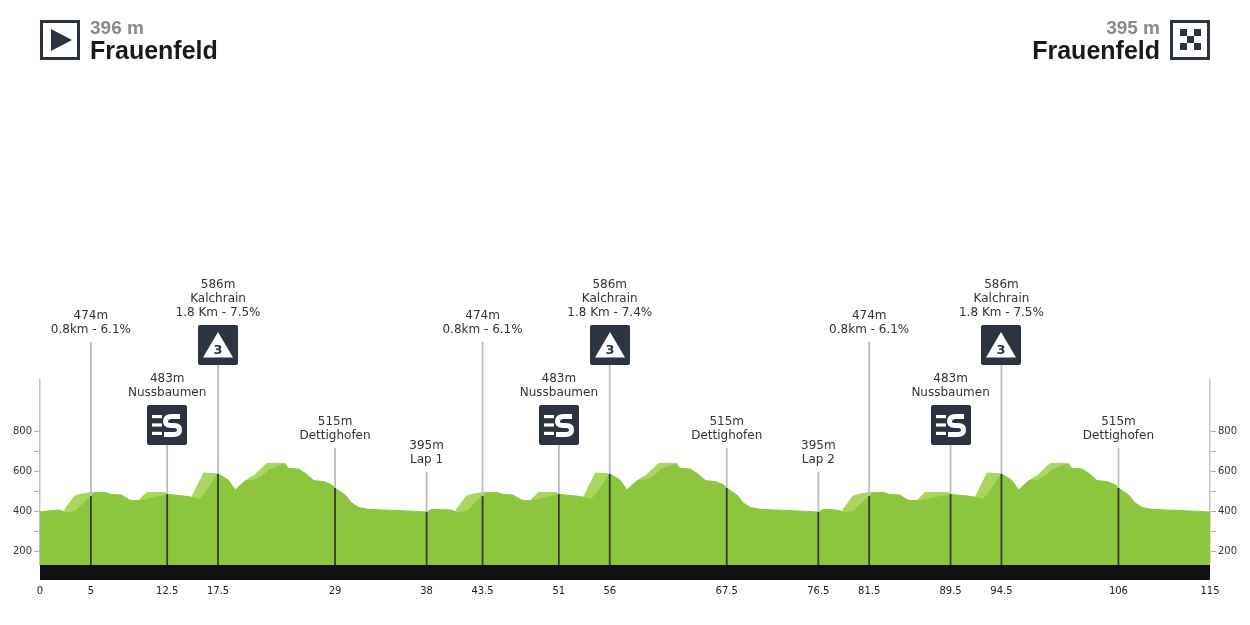 The image size is (1250, 625). Describe the element at coordinates (1001, 590) in the screenshot. I see `x-tick-label: 94.5` at that location.